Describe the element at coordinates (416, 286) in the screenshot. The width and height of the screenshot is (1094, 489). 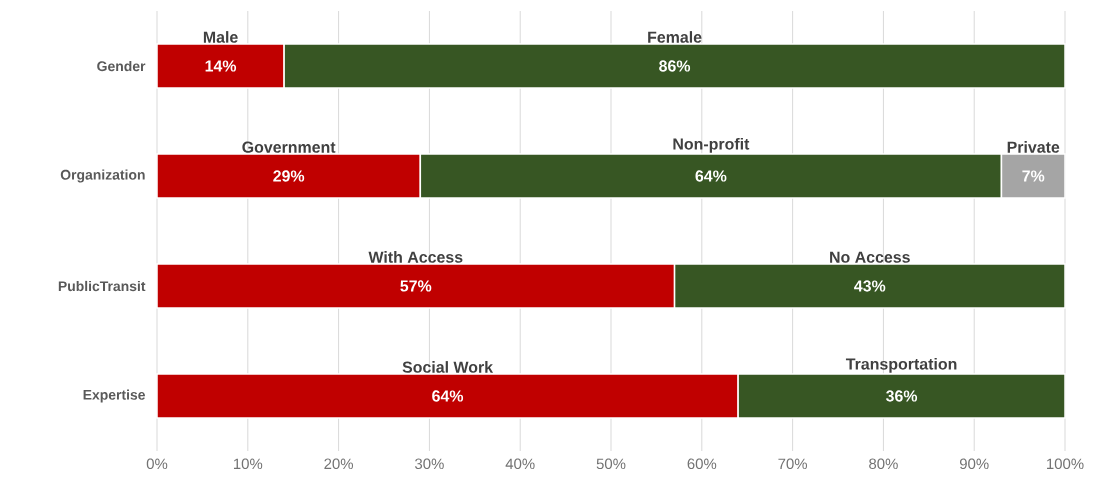
I see `data-label: 57%` at that location.